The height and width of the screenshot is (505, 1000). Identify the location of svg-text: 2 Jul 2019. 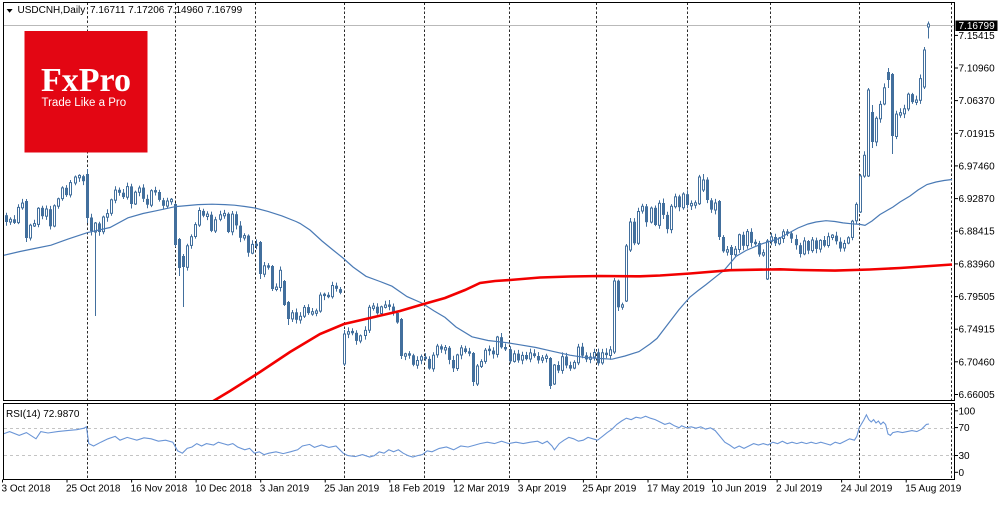
(799, 489).